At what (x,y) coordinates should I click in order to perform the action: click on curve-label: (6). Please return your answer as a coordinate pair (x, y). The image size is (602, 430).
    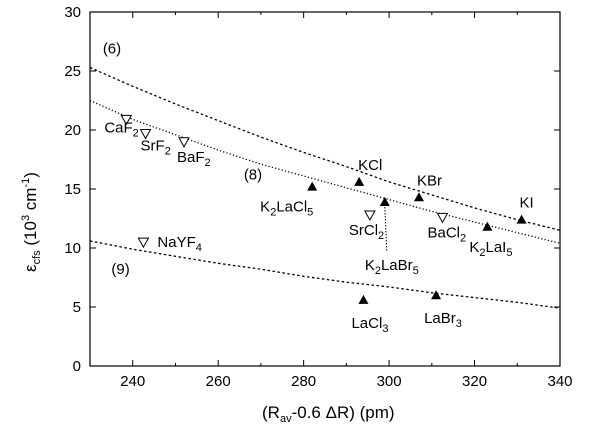
    Looking at the image, I should click on (112, 48).